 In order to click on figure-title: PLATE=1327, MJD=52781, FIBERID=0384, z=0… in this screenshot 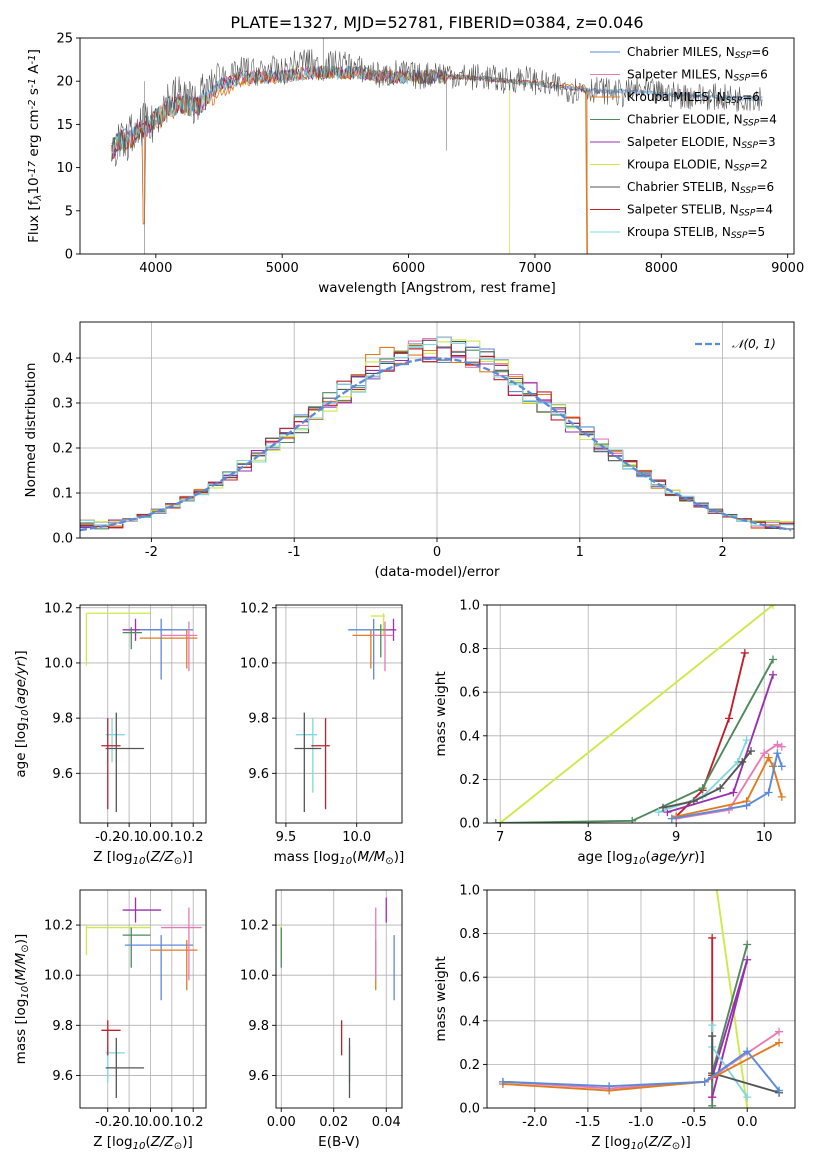, I will do `click(436, 22)`.